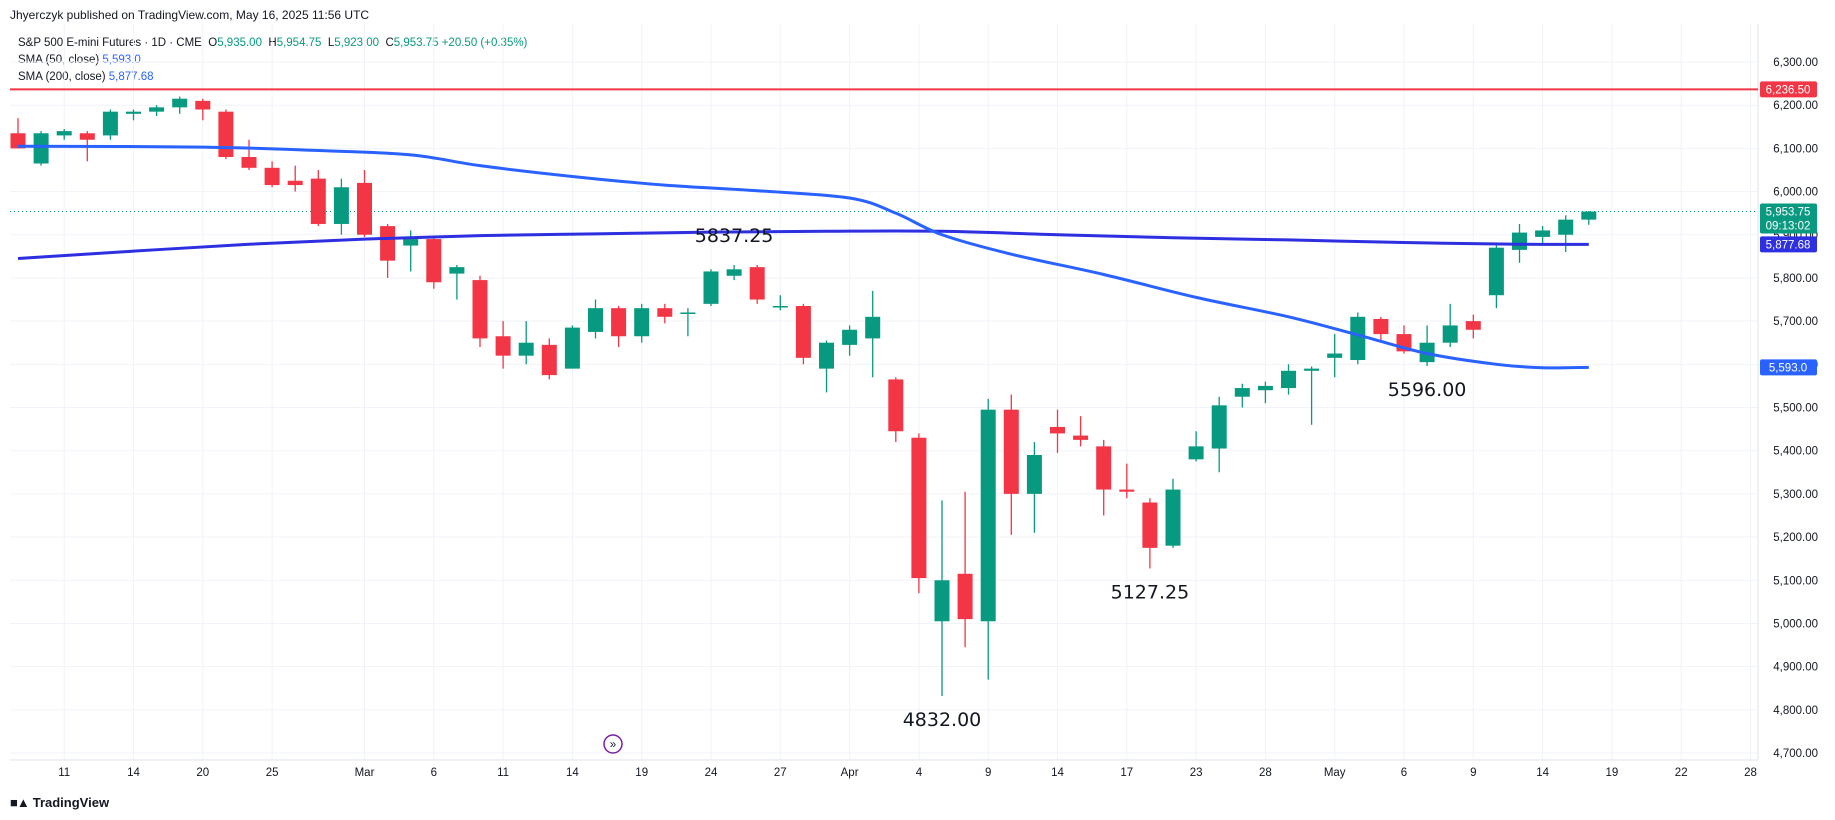  Describe the element at coordinates (711, 773) in the screenshot. I see `x-tick-label: 24` at that location.